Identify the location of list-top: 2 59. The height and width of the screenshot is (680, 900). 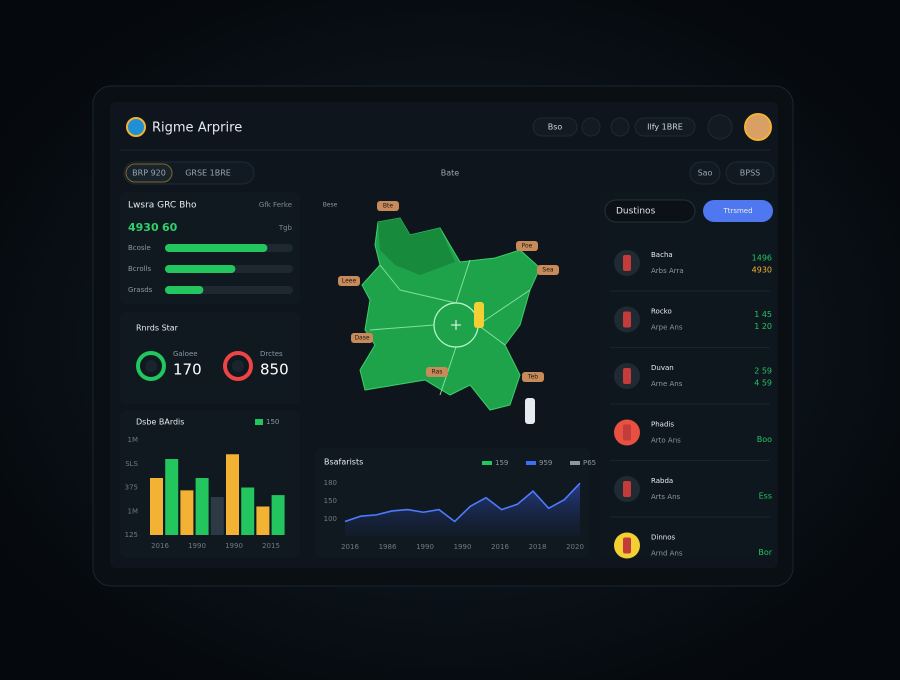
(763, 371).